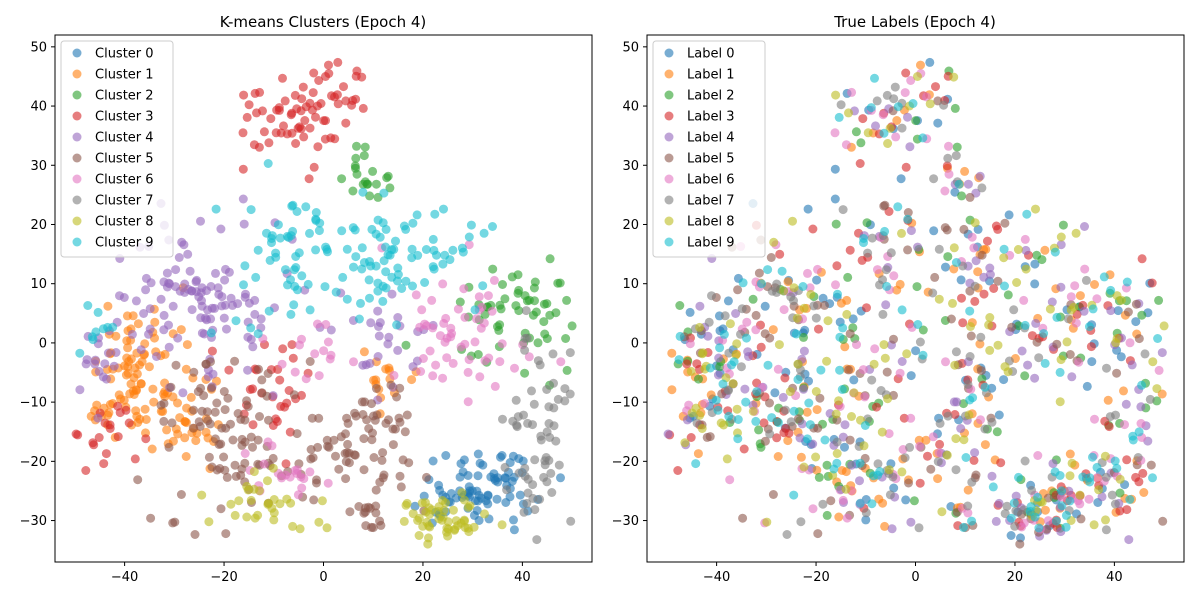 The width and height of the screenshot is (1200, 600). I want to click on y-tick-label: 10, so click(38, 284).